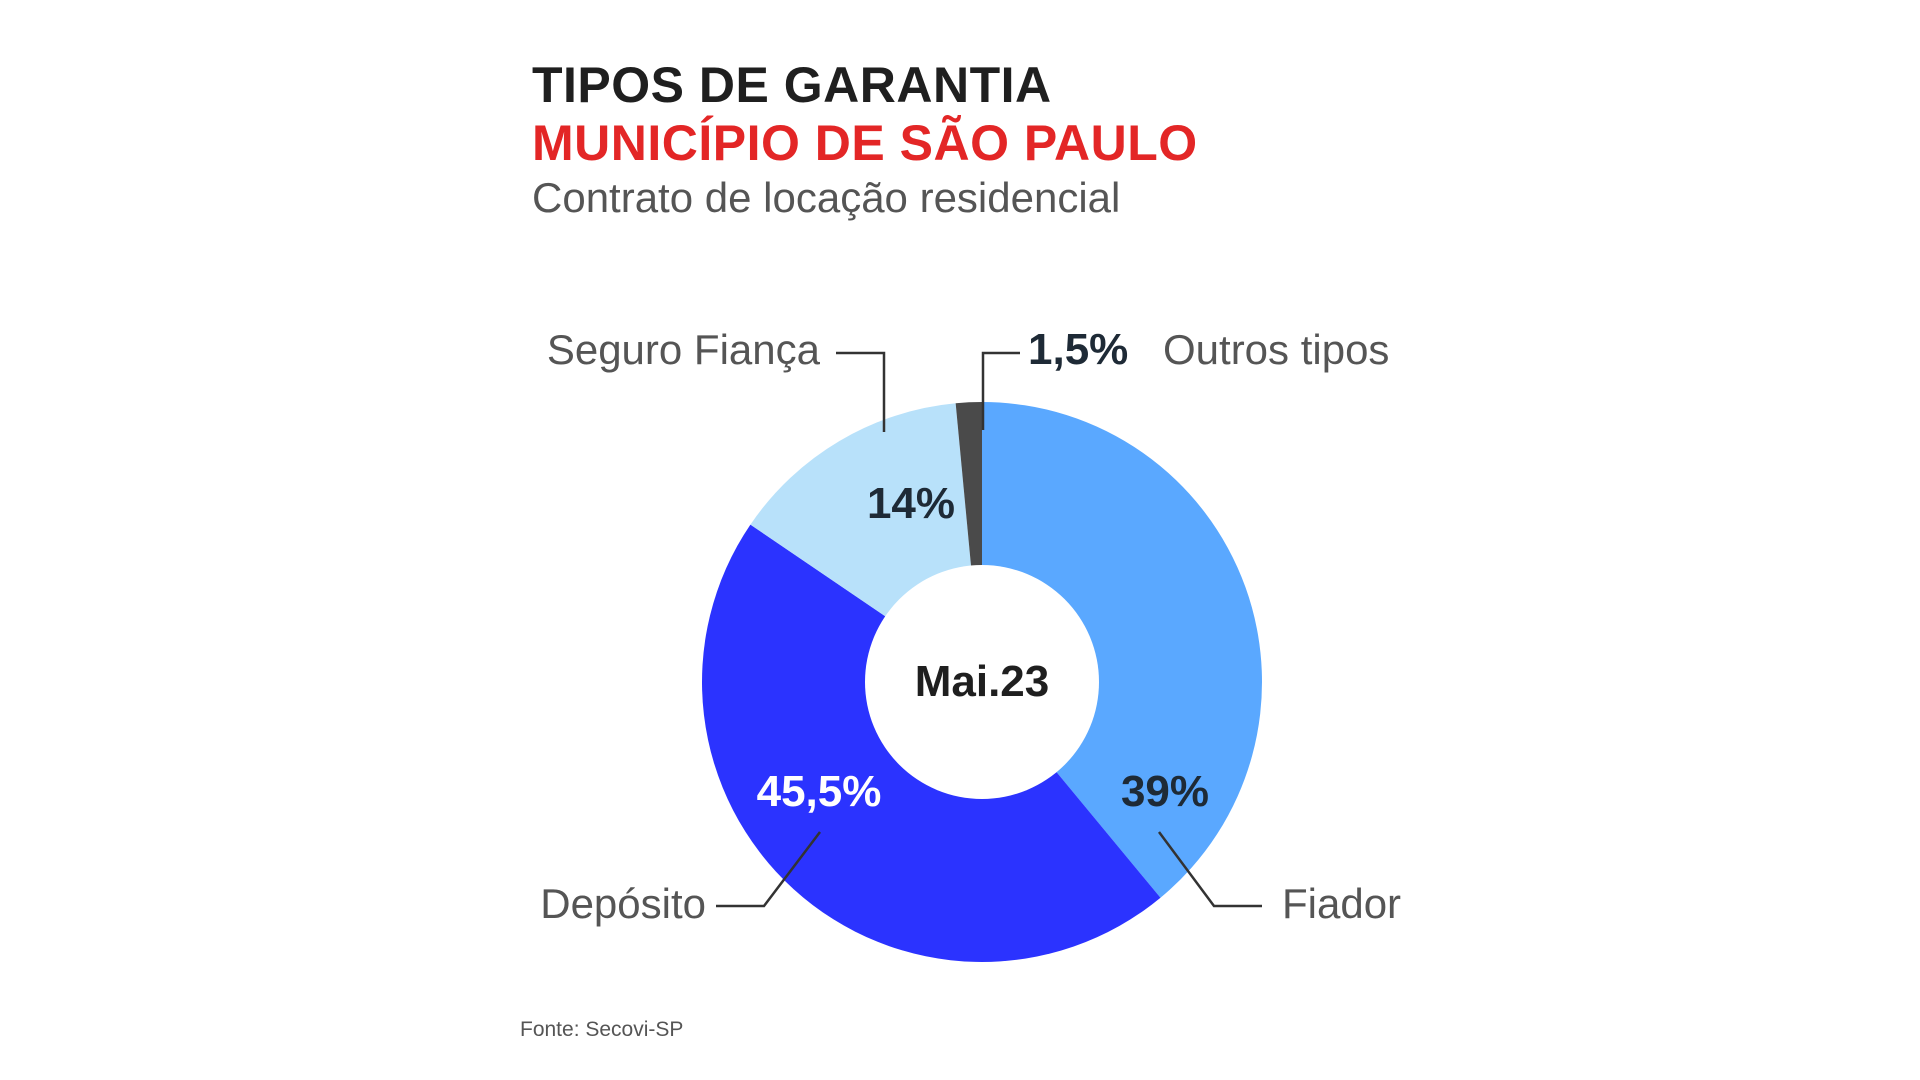 The width and height of the screenshot is (1920, 1080). Describe the element at coordinates (819, 791) in the screenshot. I see `value-label-deposito: 45,5%` at that location.